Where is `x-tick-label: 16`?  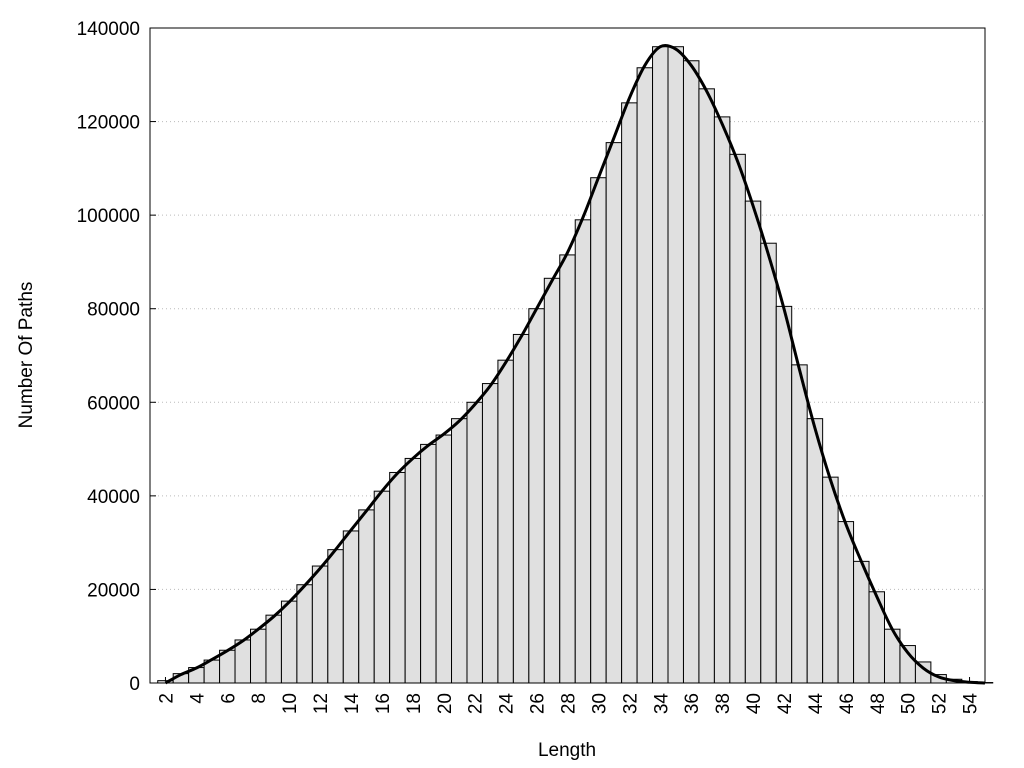 x-tick-label: 16 is located at coordinates (383, 703).